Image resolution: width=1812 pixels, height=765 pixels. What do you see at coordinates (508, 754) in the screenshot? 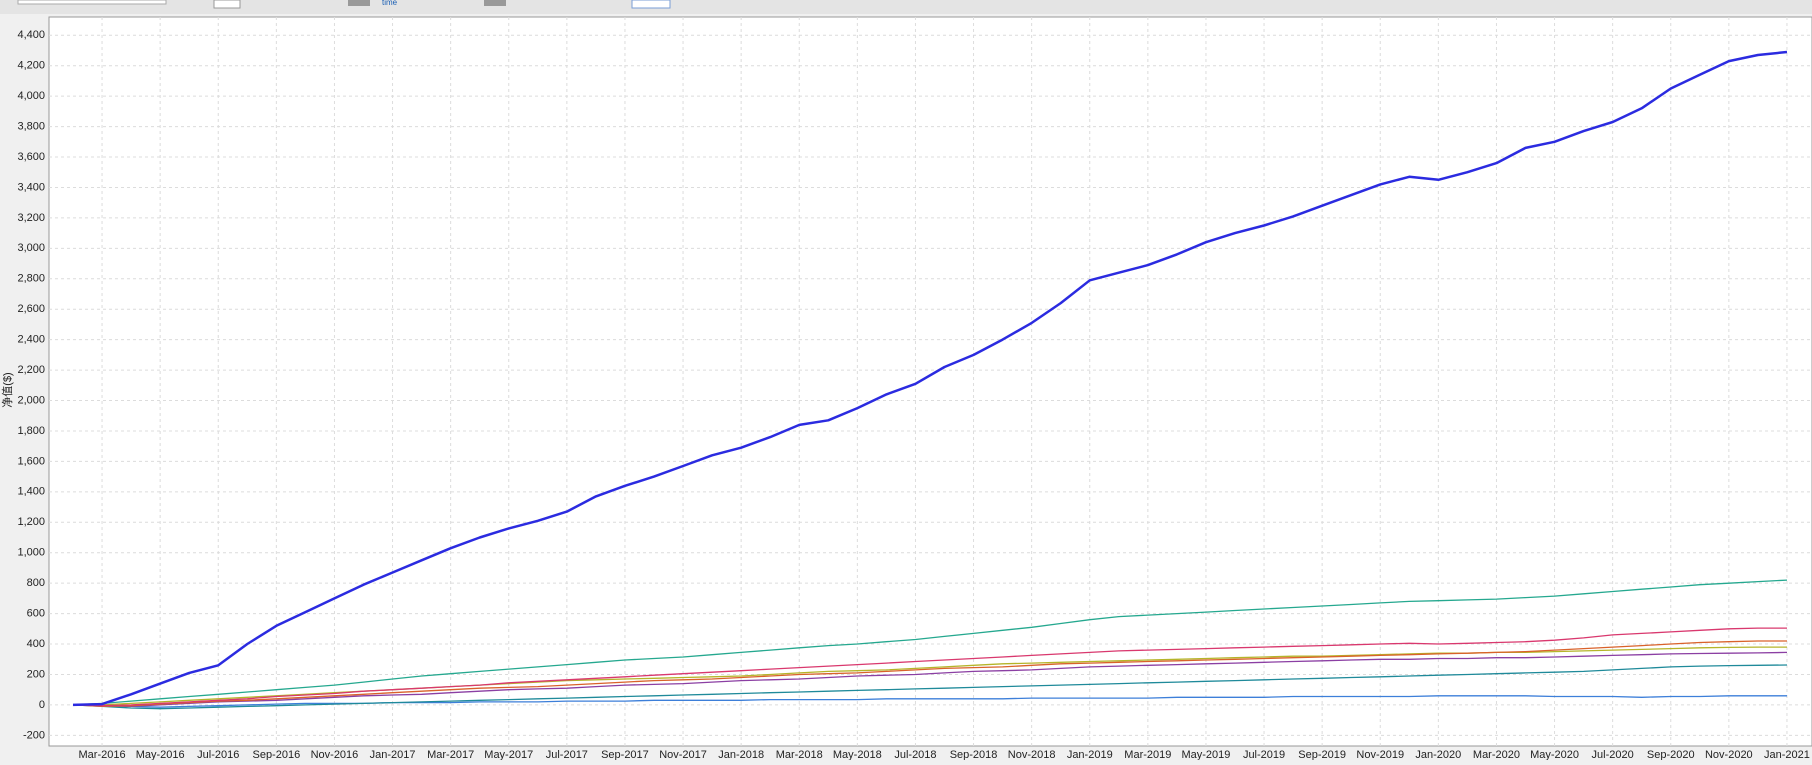
I see `x-tick-label: May-2017` at bounding box center [508, 754].